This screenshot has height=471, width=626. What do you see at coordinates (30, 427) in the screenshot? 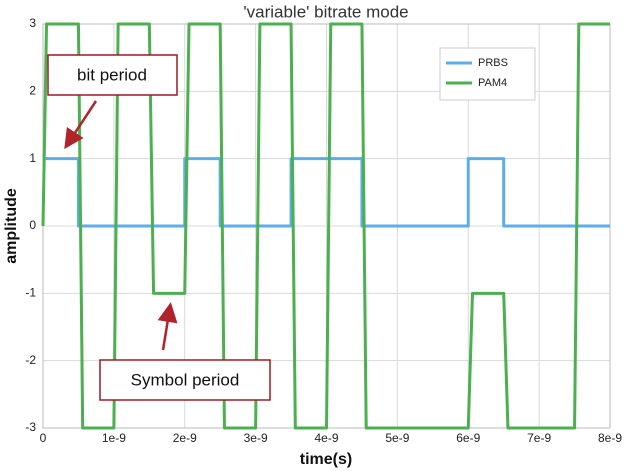
I see `y-tick-label: -3` at bounding box center [30, 427].